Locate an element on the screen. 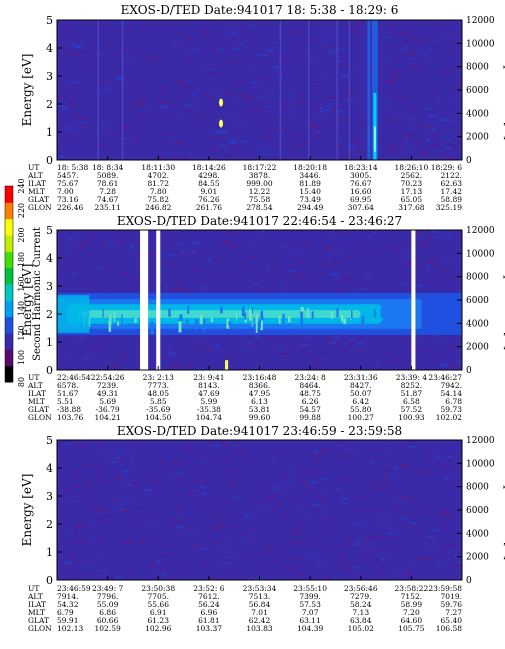  table-cell: 76.67 is located at coordinates (361, 183).